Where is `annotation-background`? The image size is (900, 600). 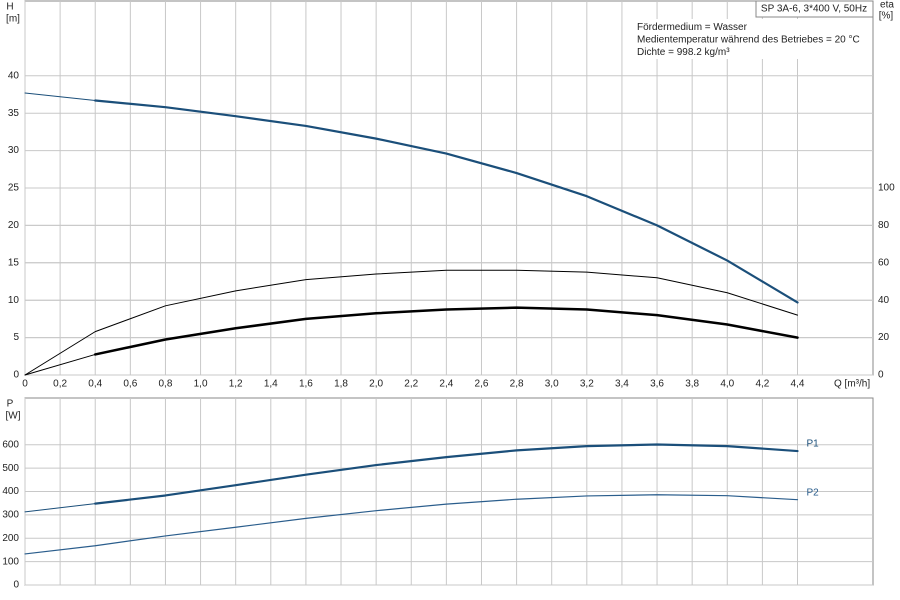
annotation-background is located at coordinates (753, 39).